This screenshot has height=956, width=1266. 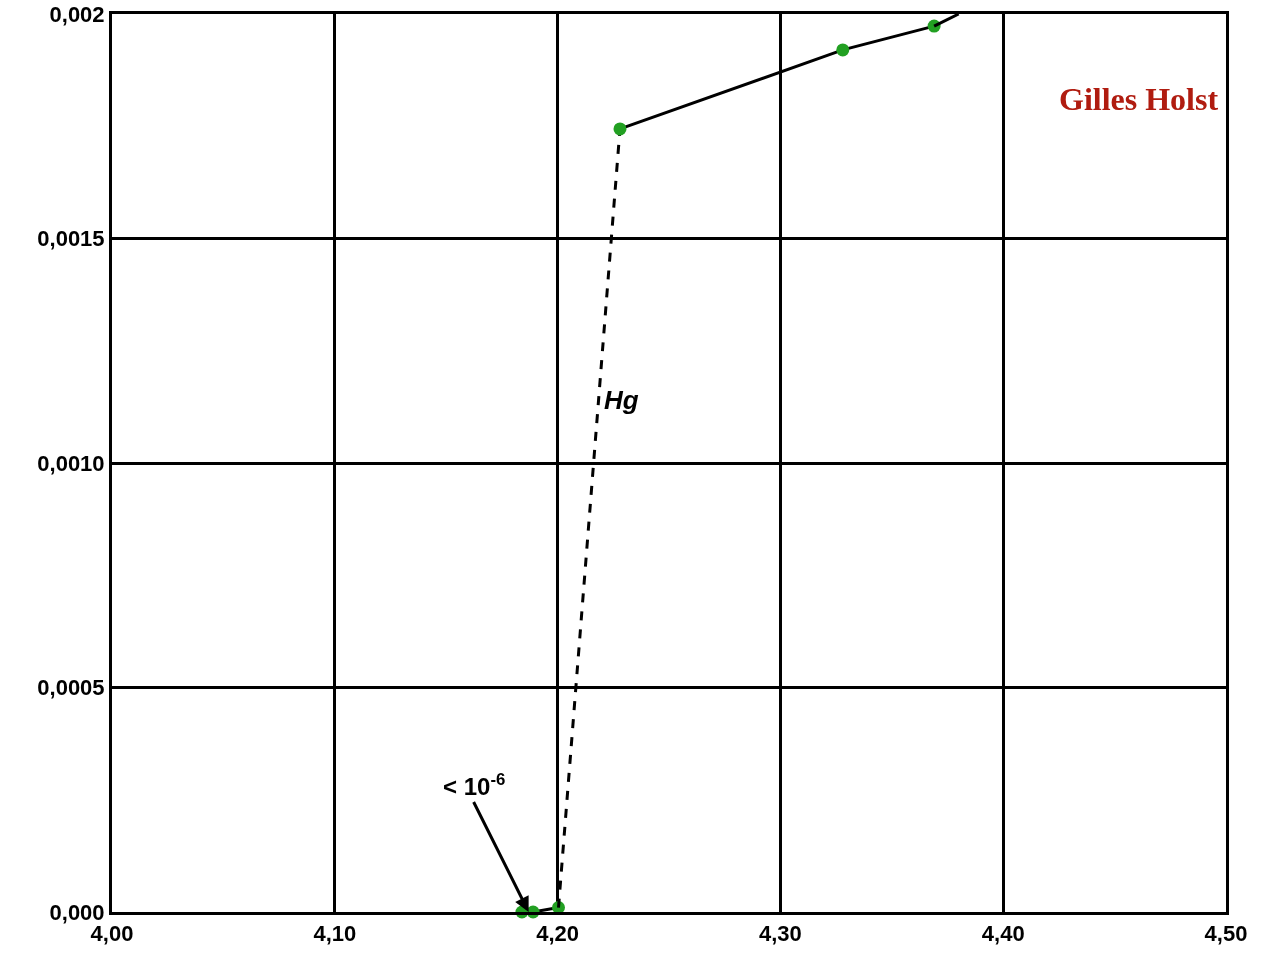 What do you see at coordinates (335, 934) in the screenshot?
I see `x-tick-label: 4,10` at bounding box center [335, 934].